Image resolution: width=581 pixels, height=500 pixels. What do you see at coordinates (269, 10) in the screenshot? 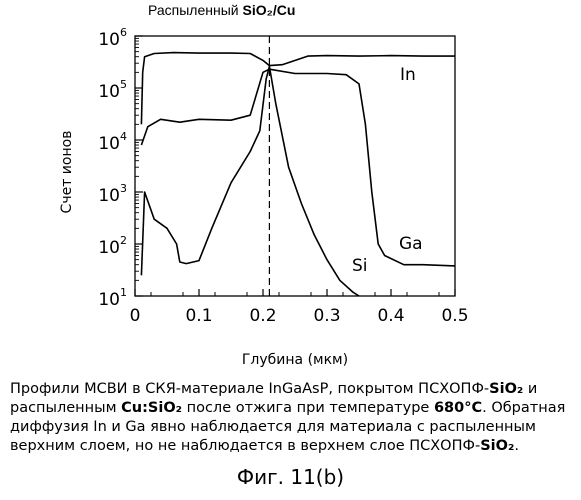
I see `chart-title-bold: SiO₂/Cu` at bounding box center [269, 10].